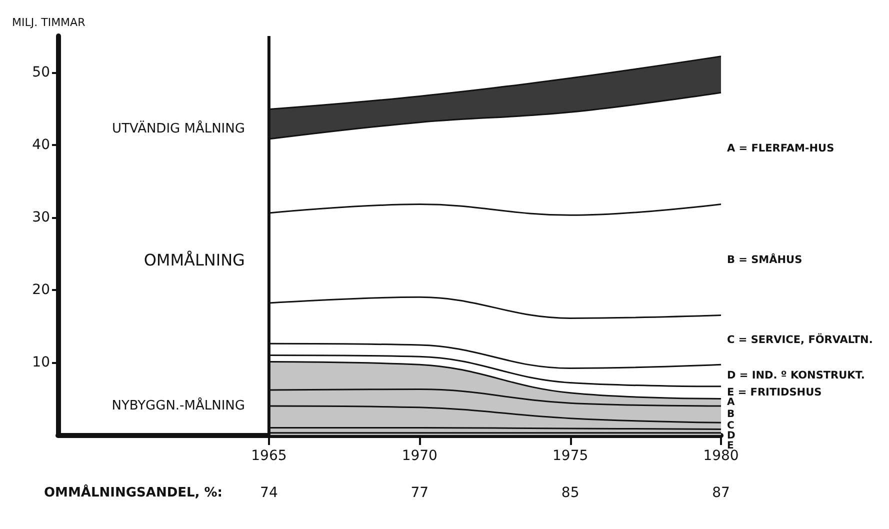  Describe the element at coordinates (780, 148) in the screenshot. I see `series-label: A = FLERFAM-HUS` at that location.